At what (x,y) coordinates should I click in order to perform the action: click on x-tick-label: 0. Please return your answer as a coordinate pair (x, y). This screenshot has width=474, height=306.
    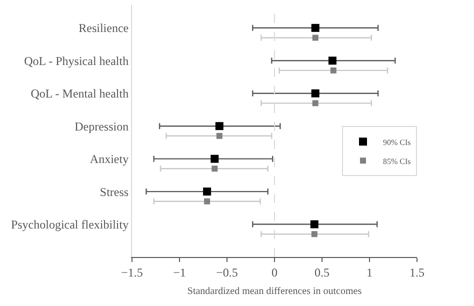
    Looking at the image, I should click on (275, 272).